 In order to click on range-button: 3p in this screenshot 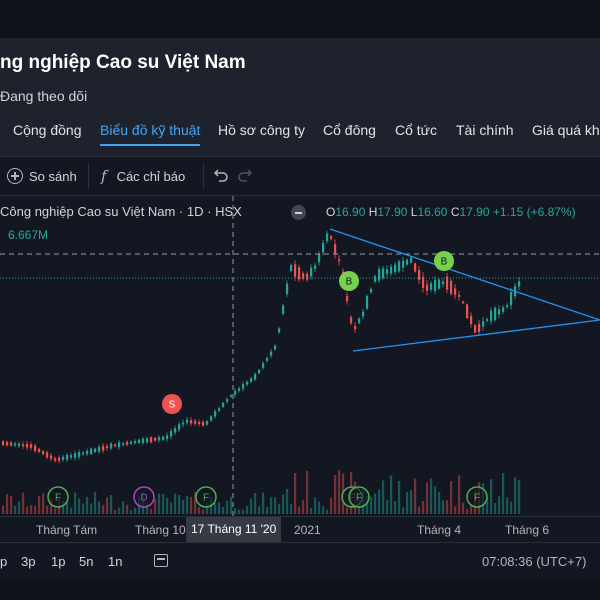, I will do `click(28, 561)`.